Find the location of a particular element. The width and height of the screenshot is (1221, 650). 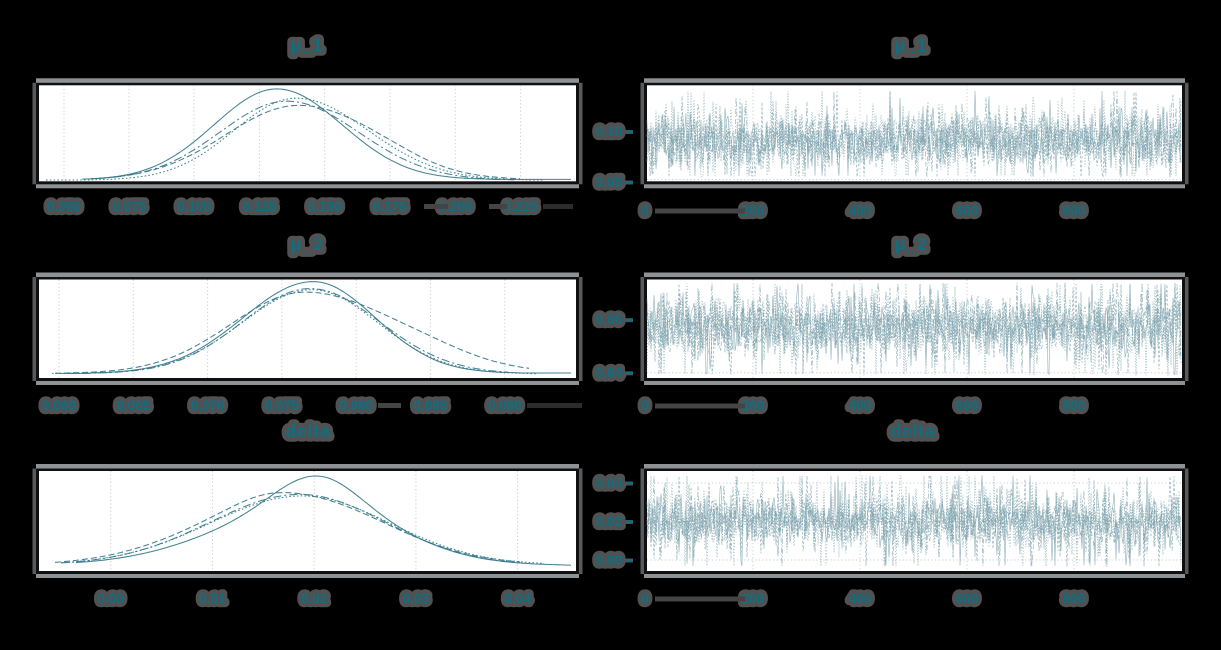

svg-text: 0.090 is located at coordinates (505, 405).